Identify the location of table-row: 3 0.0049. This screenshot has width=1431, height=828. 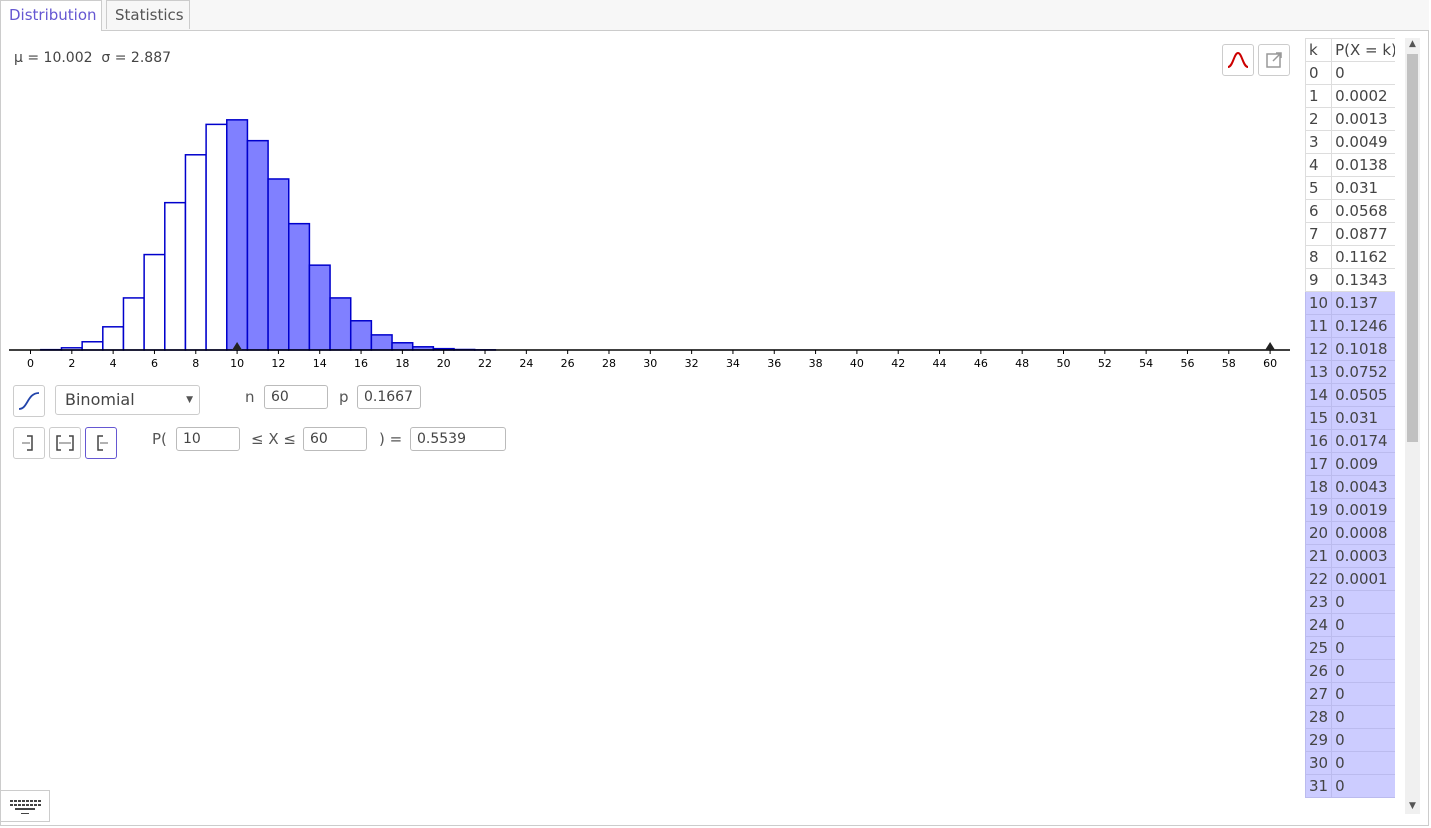
(1350, 142).